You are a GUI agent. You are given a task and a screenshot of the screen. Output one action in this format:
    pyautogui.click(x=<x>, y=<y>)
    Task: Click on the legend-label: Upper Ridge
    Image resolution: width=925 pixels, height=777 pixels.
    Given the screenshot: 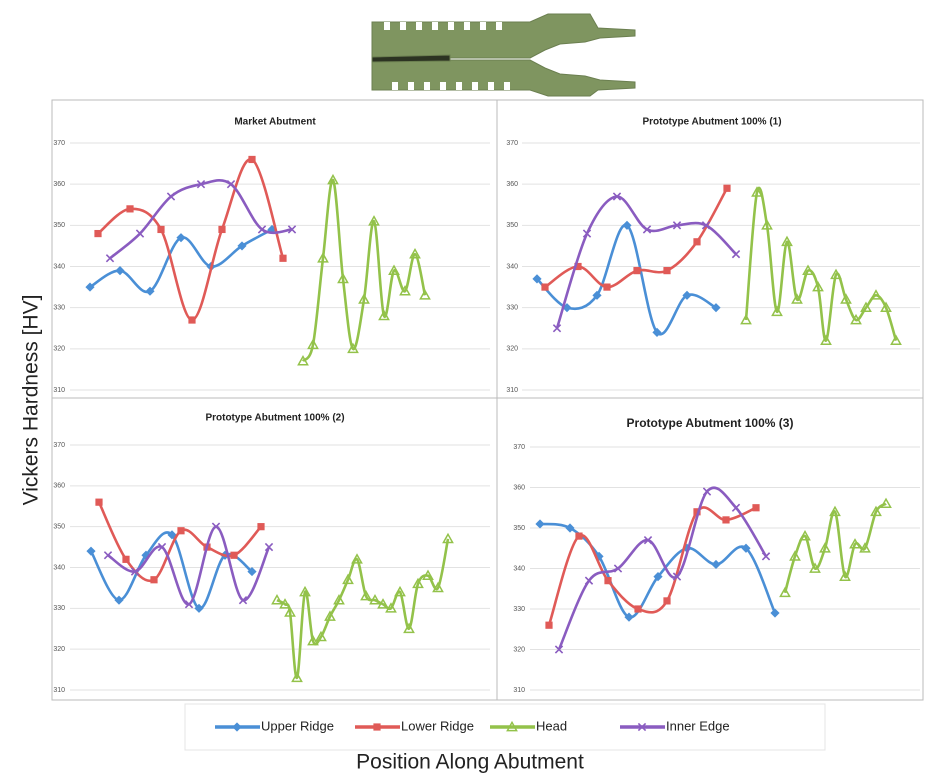 What is the action you would take?
    pyautogui.click(x=297, y=725)
    